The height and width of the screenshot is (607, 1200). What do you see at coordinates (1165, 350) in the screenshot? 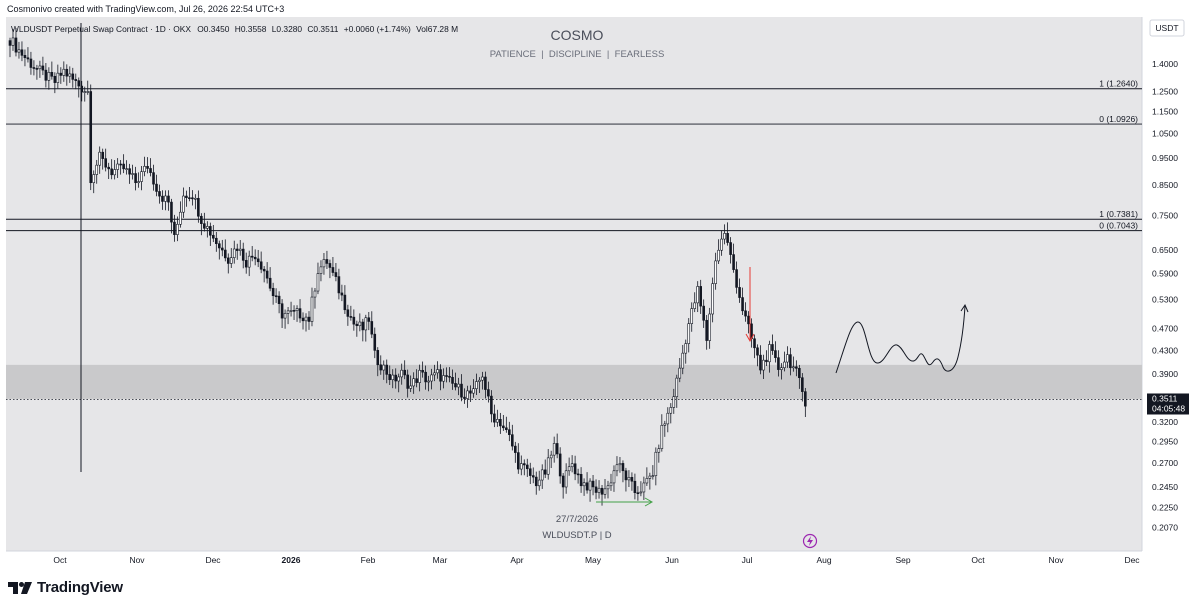
I see `price-tick-11: 0.4300` at bounding box center [1165, 350].